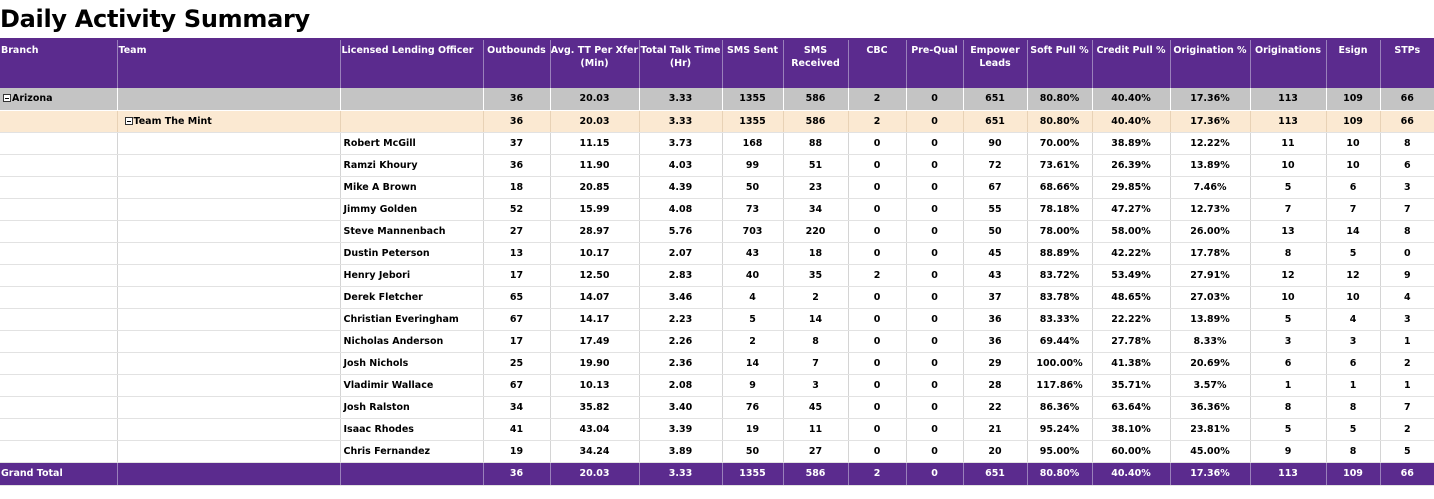 The width and height of the screenshot is (1434, 499). Describe the element at coordinates (1209, 143) in the screenshot. I see `metric-cell: 12.22%` at that location.